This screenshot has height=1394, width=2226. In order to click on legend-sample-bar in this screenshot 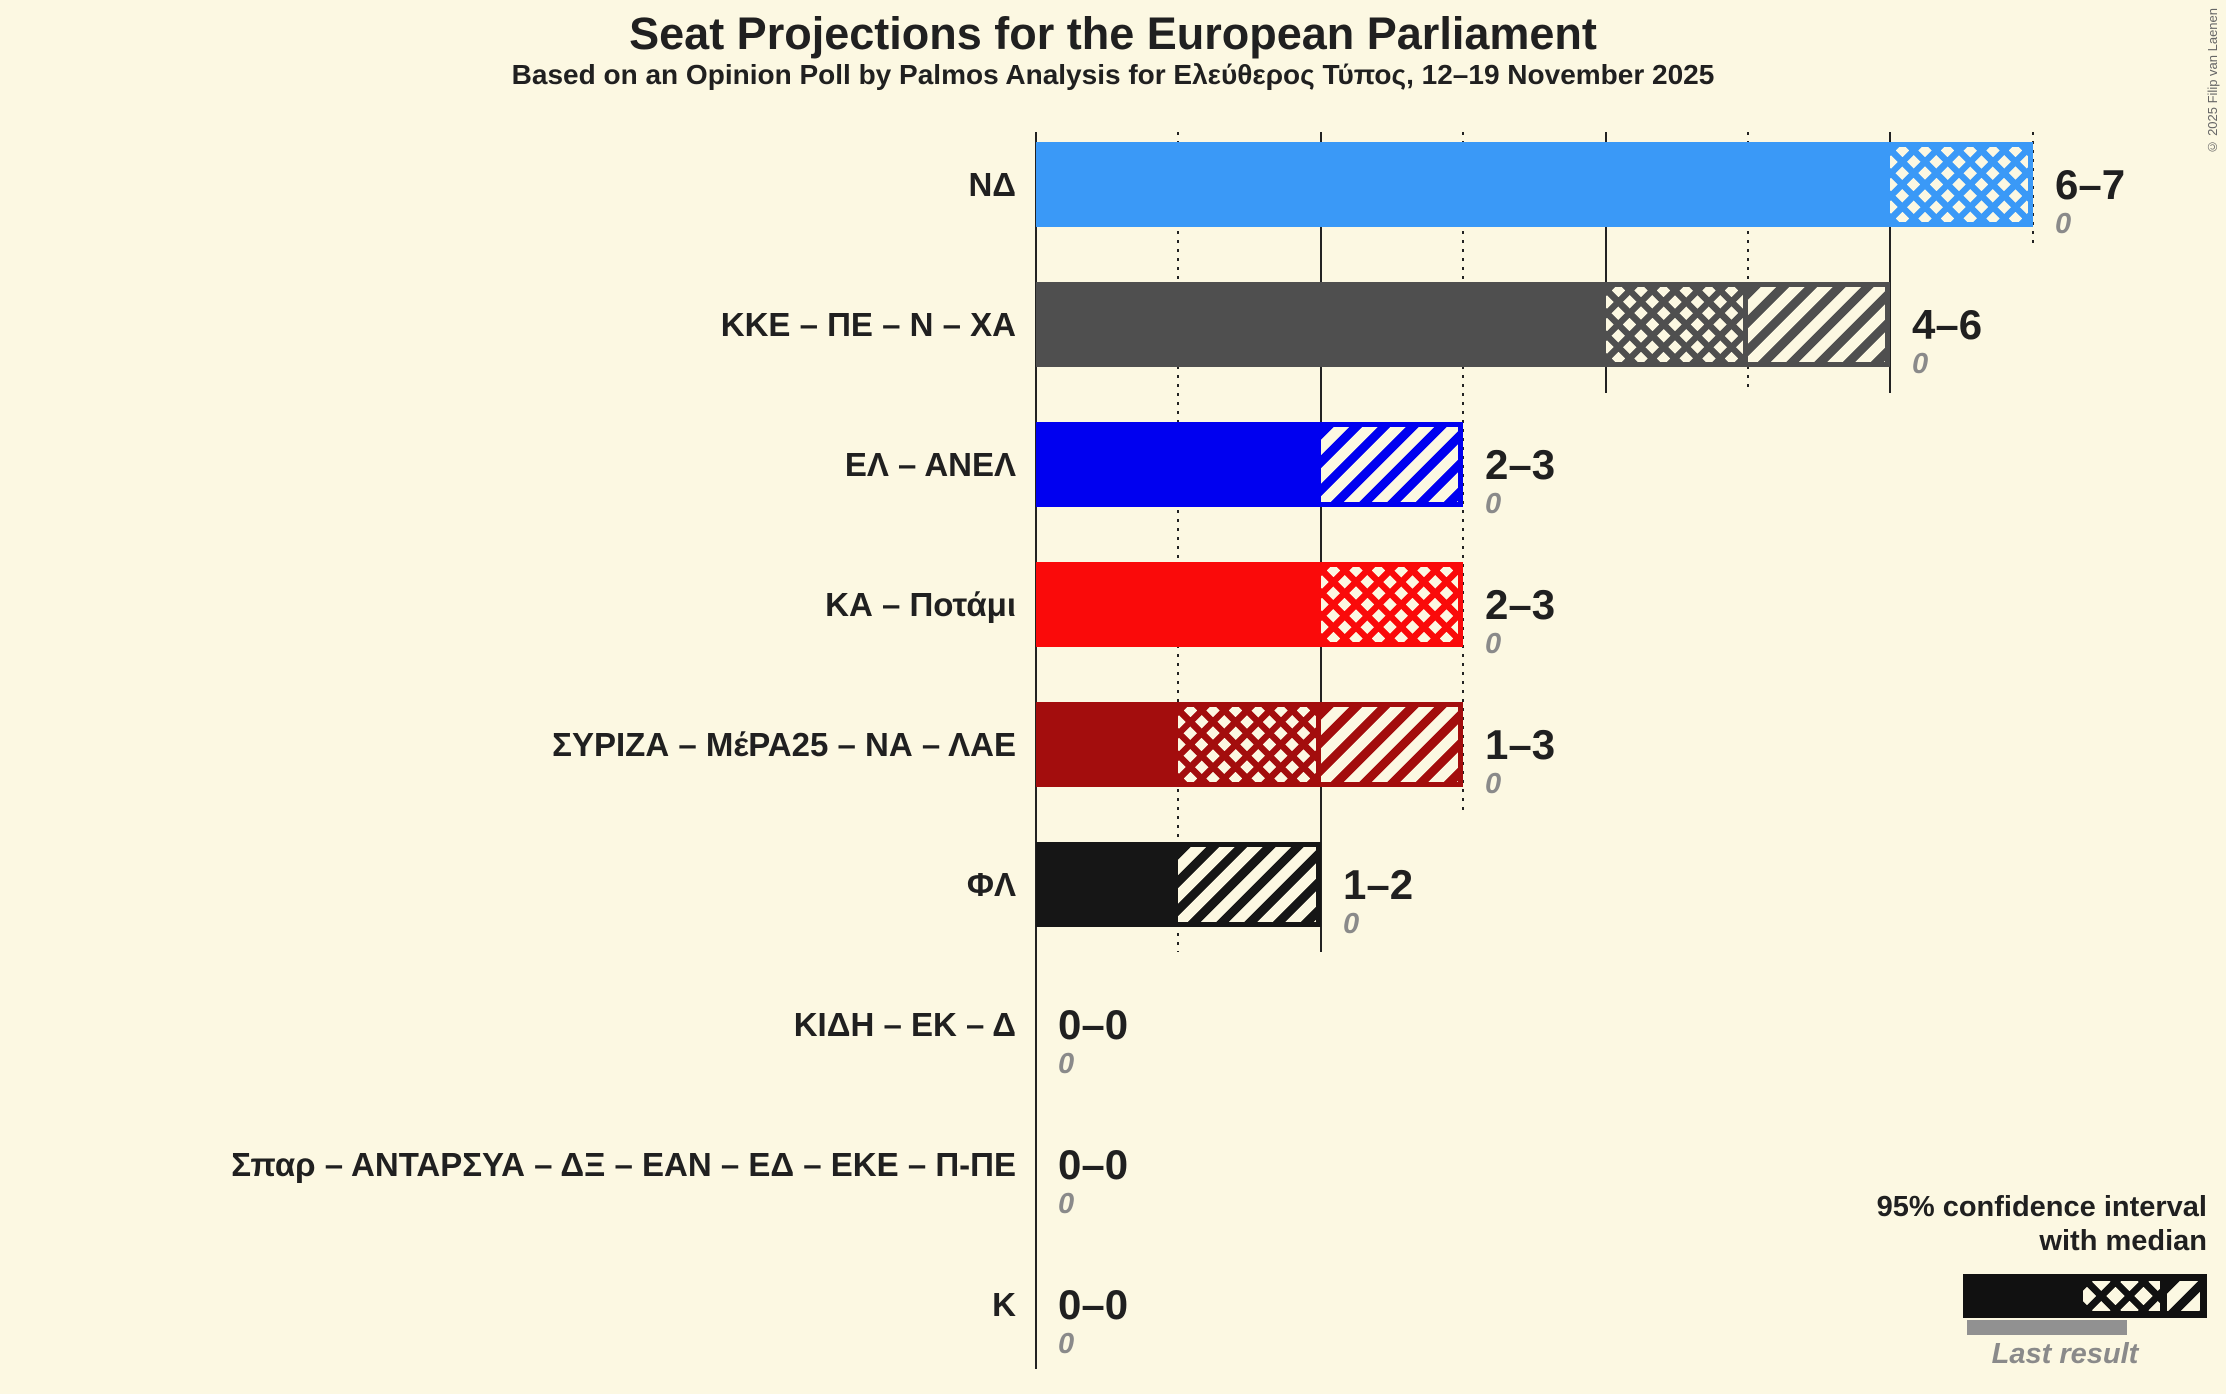, I will do `click(2085, 1296)`.